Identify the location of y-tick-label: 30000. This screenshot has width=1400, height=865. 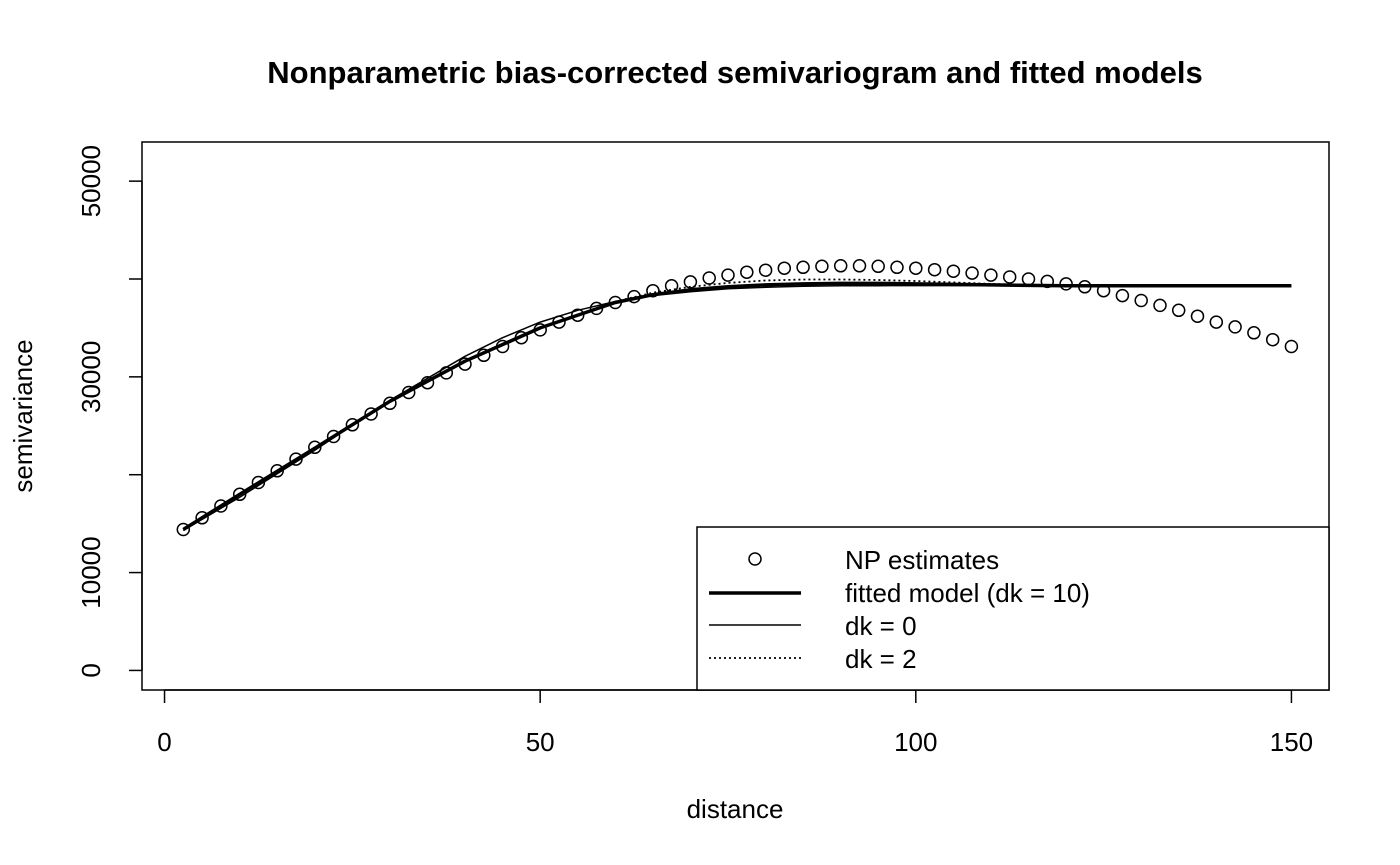
(91, 377).